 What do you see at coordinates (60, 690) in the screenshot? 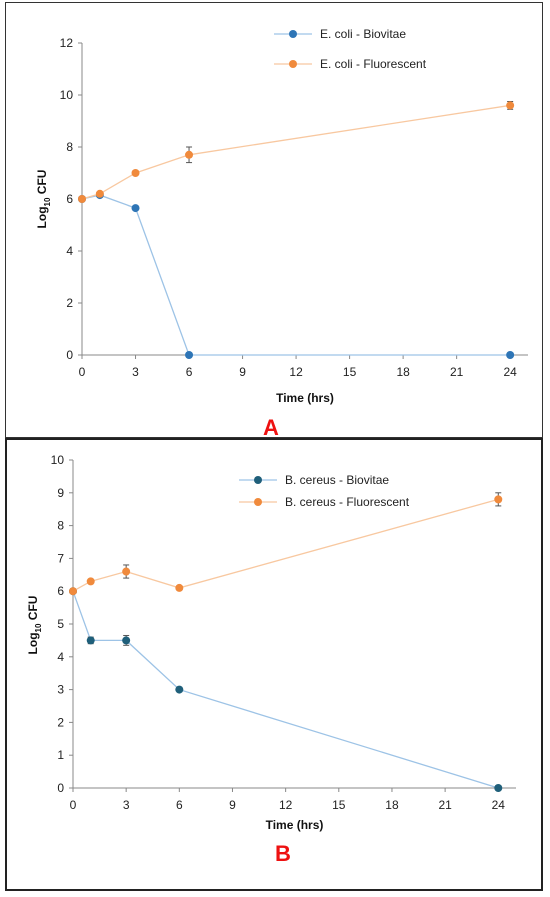
I see `y-tick-label: 3` at bounding box center [60, 690].